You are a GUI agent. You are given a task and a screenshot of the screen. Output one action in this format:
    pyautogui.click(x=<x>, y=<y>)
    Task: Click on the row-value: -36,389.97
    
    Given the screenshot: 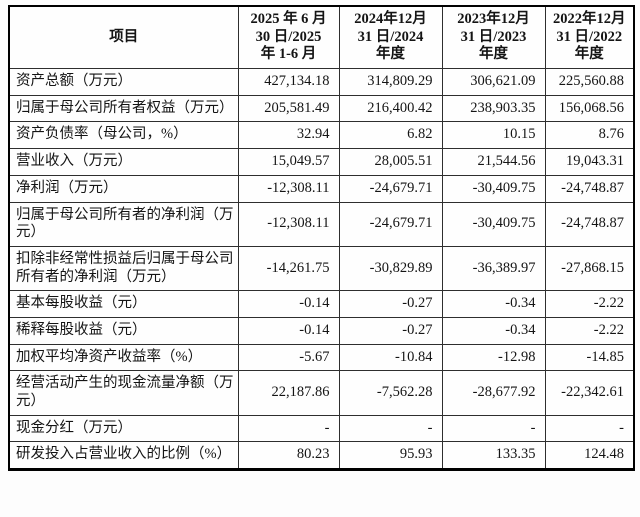 What is the action you would take?
    pyautogui.click(x=493, y=268)
    